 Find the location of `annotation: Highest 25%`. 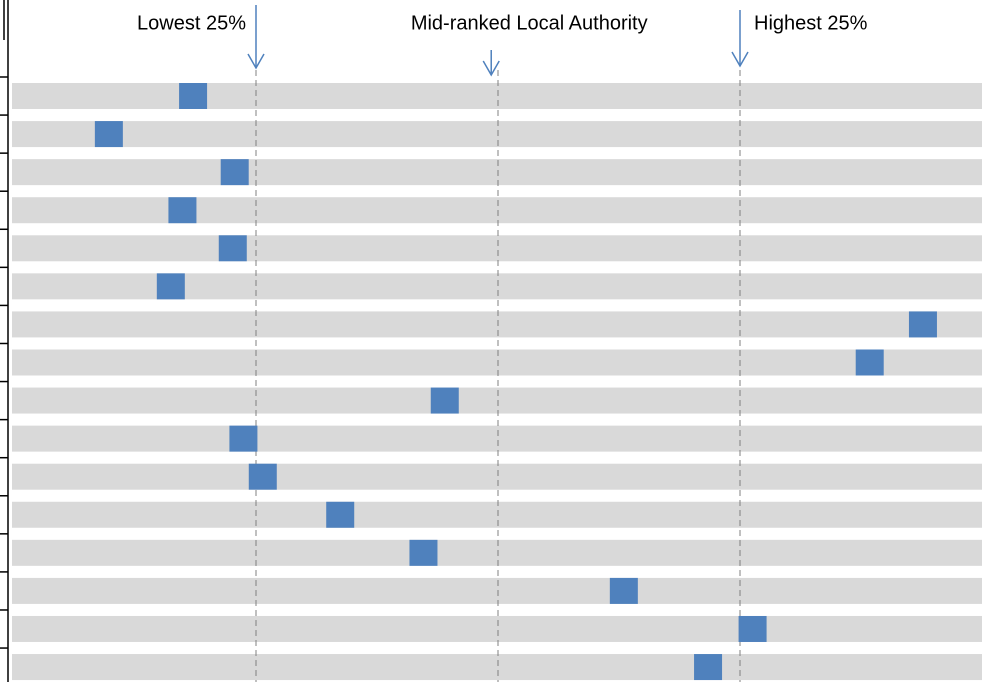

annotation: Highest 25% is located at coordinates (811, 23).